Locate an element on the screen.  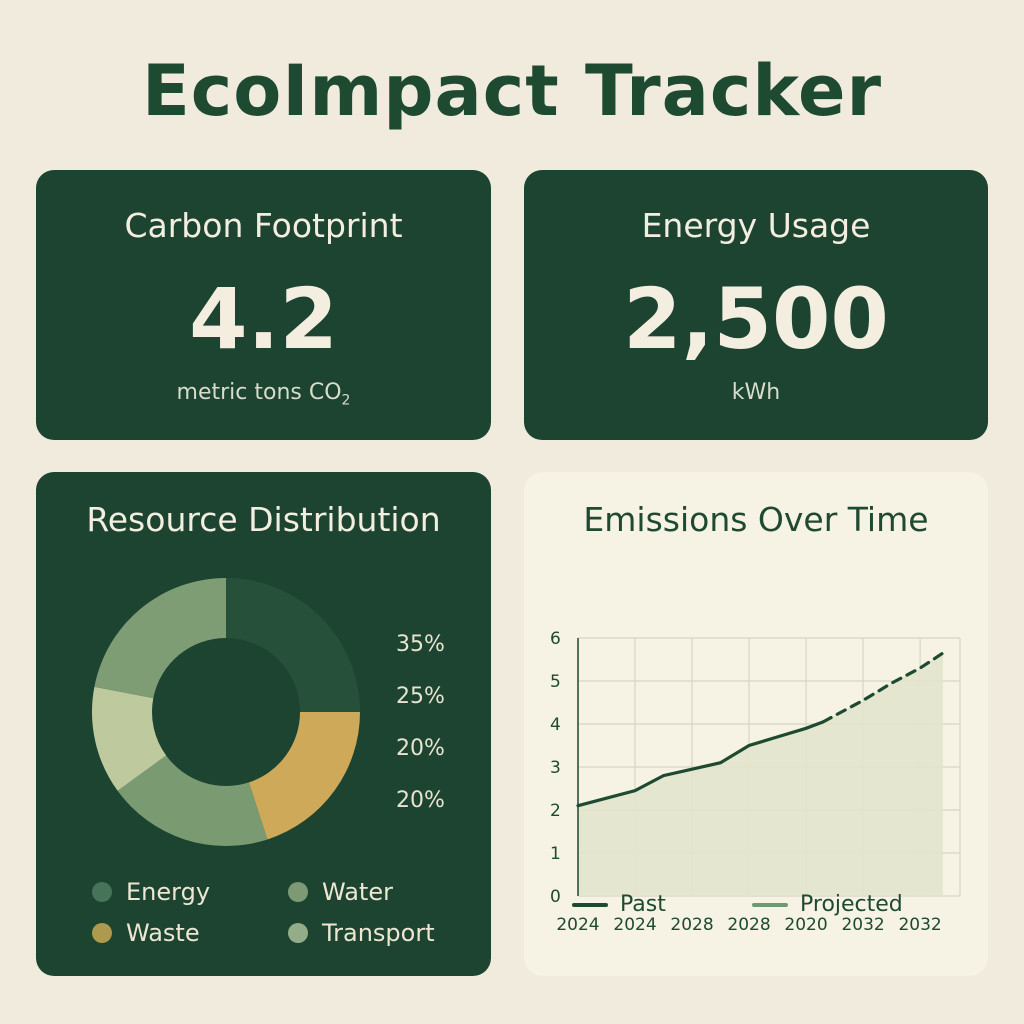
app-title: EcoImpact Tracker is located at coordinates (512, 91).